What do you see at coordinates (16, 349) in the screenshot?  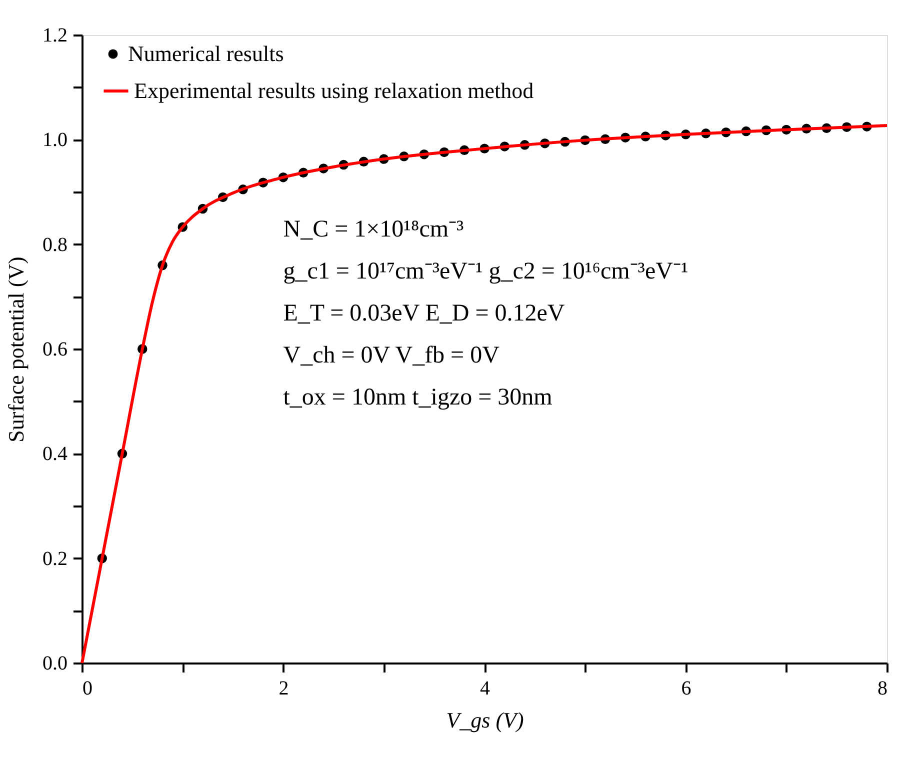 I see `y-axis-title: Surface potential (V)` at bounding box center [16, 349].